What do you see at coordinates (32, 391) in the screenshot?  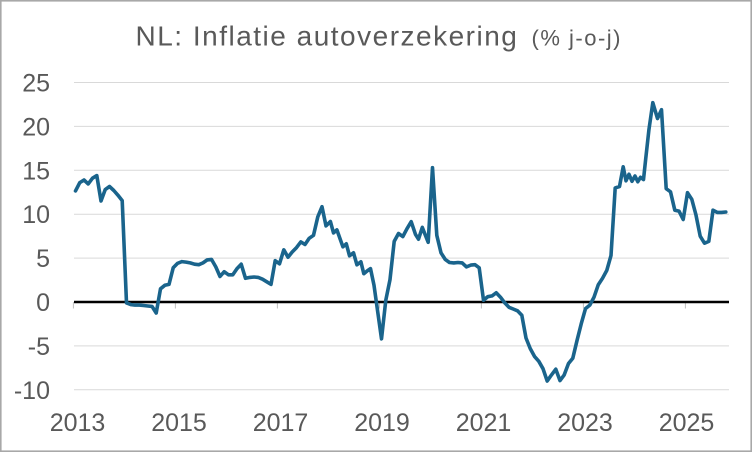 I see `svg-text: -10` at bounding box center [32, 391].